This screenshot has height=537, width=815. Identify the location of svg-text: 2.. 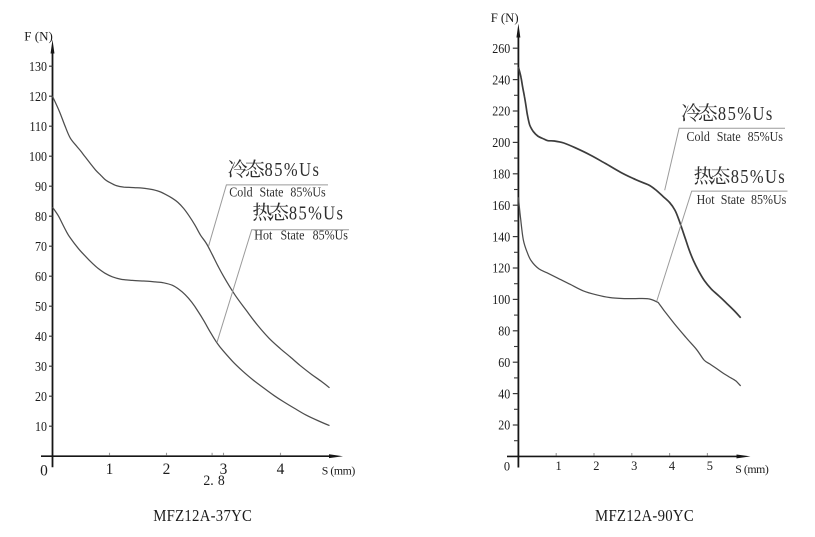
(208, 481).